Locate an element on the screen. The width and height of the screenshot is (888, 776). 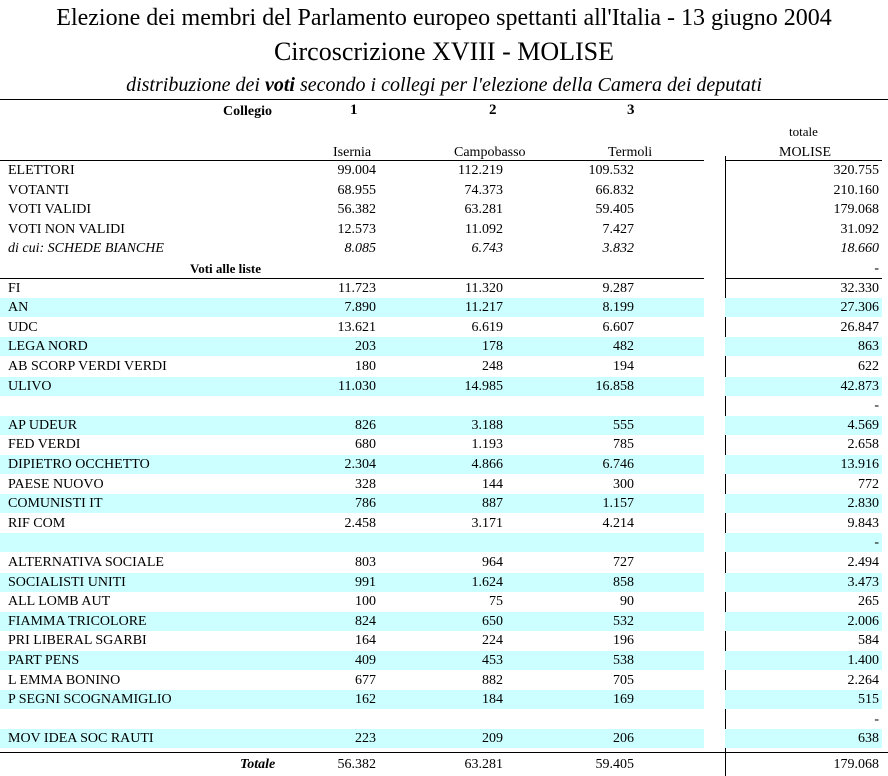
cell-collegio-1: 162 is located at coordinates (365, 700).